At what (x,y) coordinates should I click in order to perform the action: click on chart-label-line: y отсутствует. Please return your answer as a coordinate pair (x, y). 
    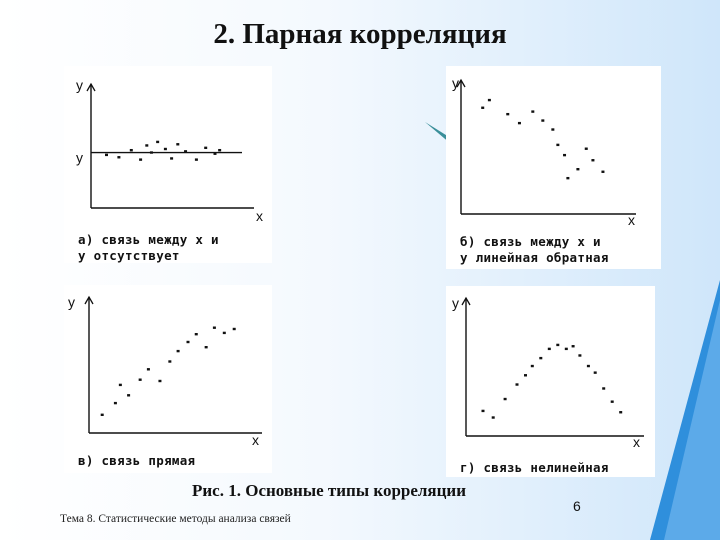
    Looking at the image, I should click on (129, 255).